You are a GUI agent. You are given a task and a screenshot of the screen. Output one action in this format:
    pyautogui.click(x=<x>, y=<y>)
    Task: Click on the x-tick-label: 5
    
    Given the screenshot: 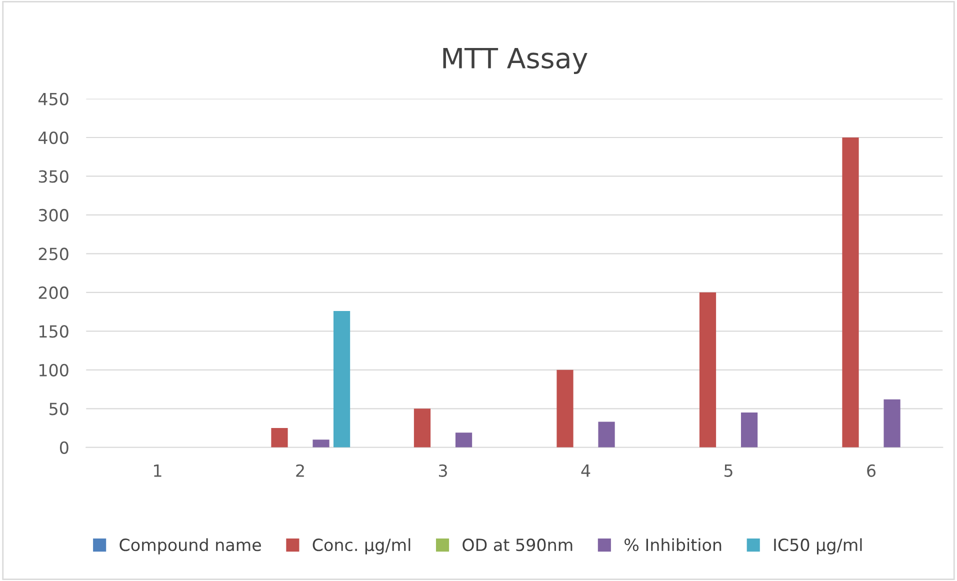 What is the action you would take?
    pyautogui.click(x=728, y=470)
    